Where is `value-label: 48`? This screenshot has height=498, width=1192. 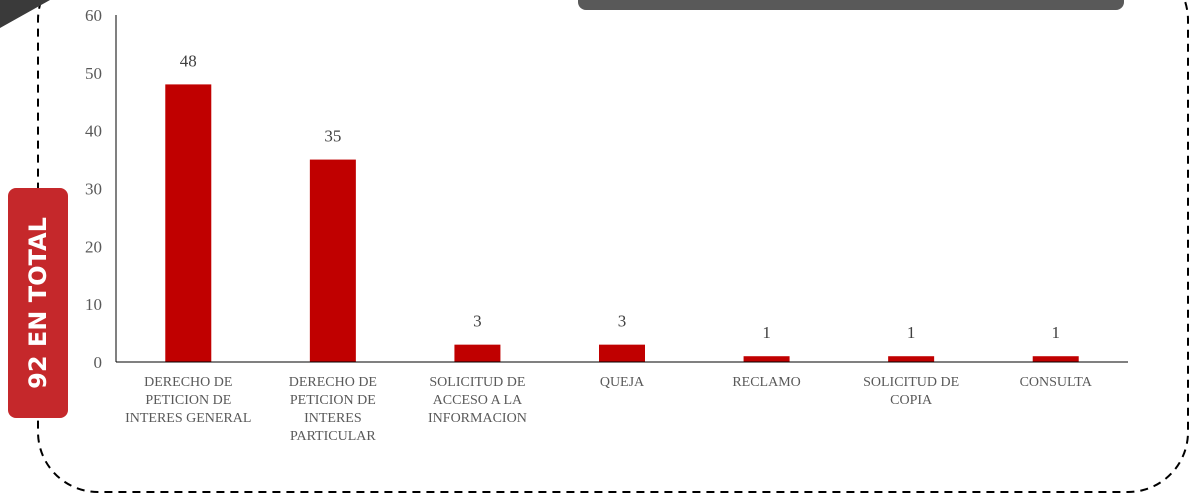
value-label: 48 is located at coordinates (188, 60).